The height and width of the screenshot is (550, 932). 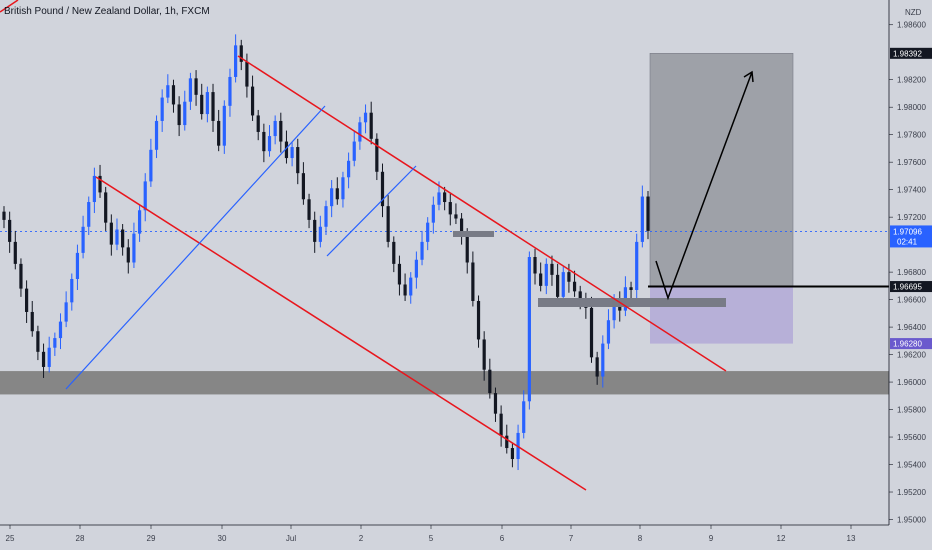 What do you see at coordinates (151, 538) in the screenshot?
I see `time-tick-label: 29` at bounding box center [151, 538].